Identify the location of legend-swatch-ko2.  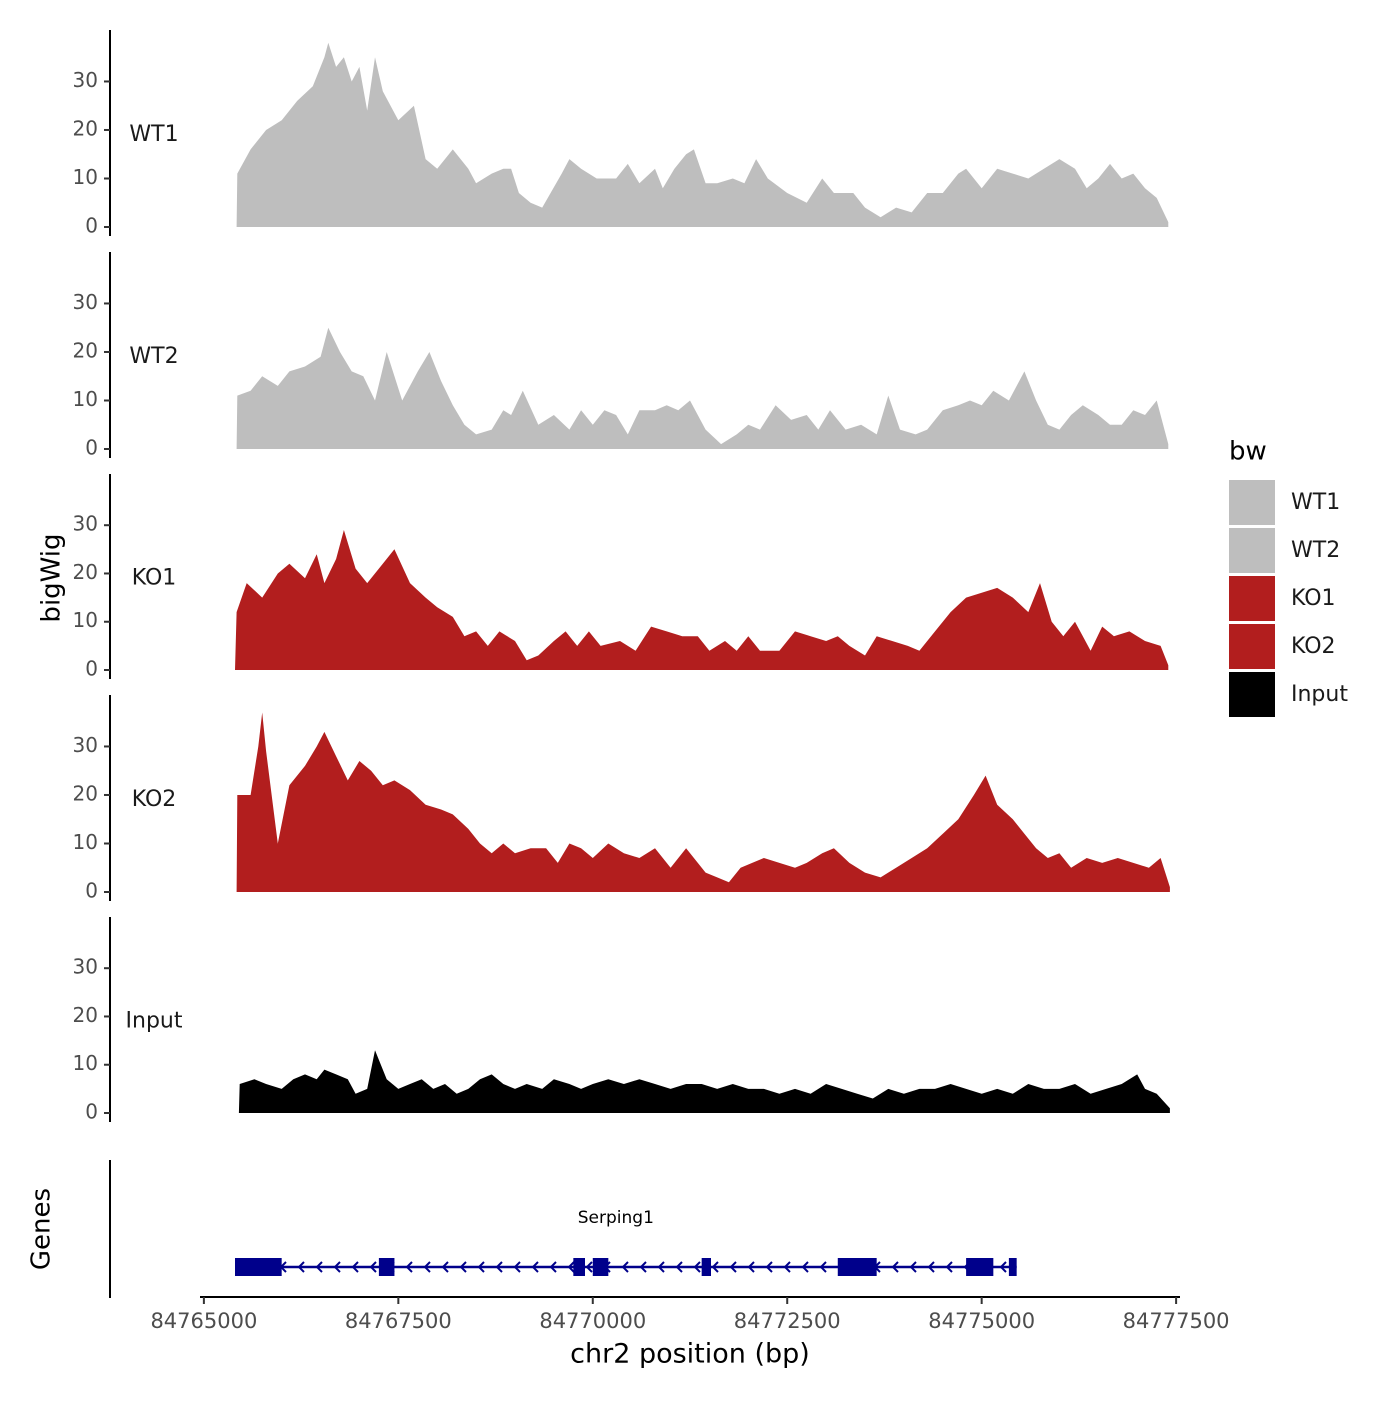
(1252, 646).